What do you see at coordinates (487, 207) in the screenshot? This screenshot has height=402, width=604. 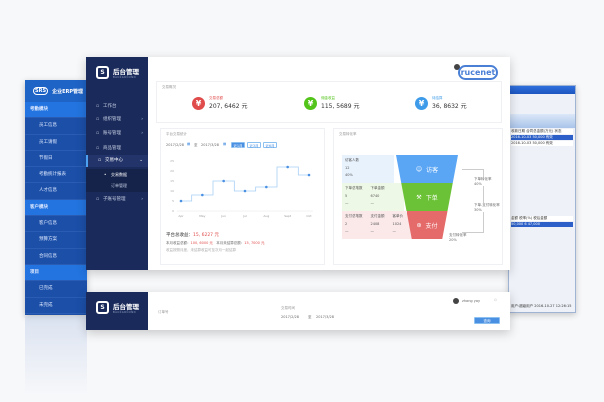 I see `conversion-rate: 下单-支付转化率 30%` at bounding box center [487, 207].